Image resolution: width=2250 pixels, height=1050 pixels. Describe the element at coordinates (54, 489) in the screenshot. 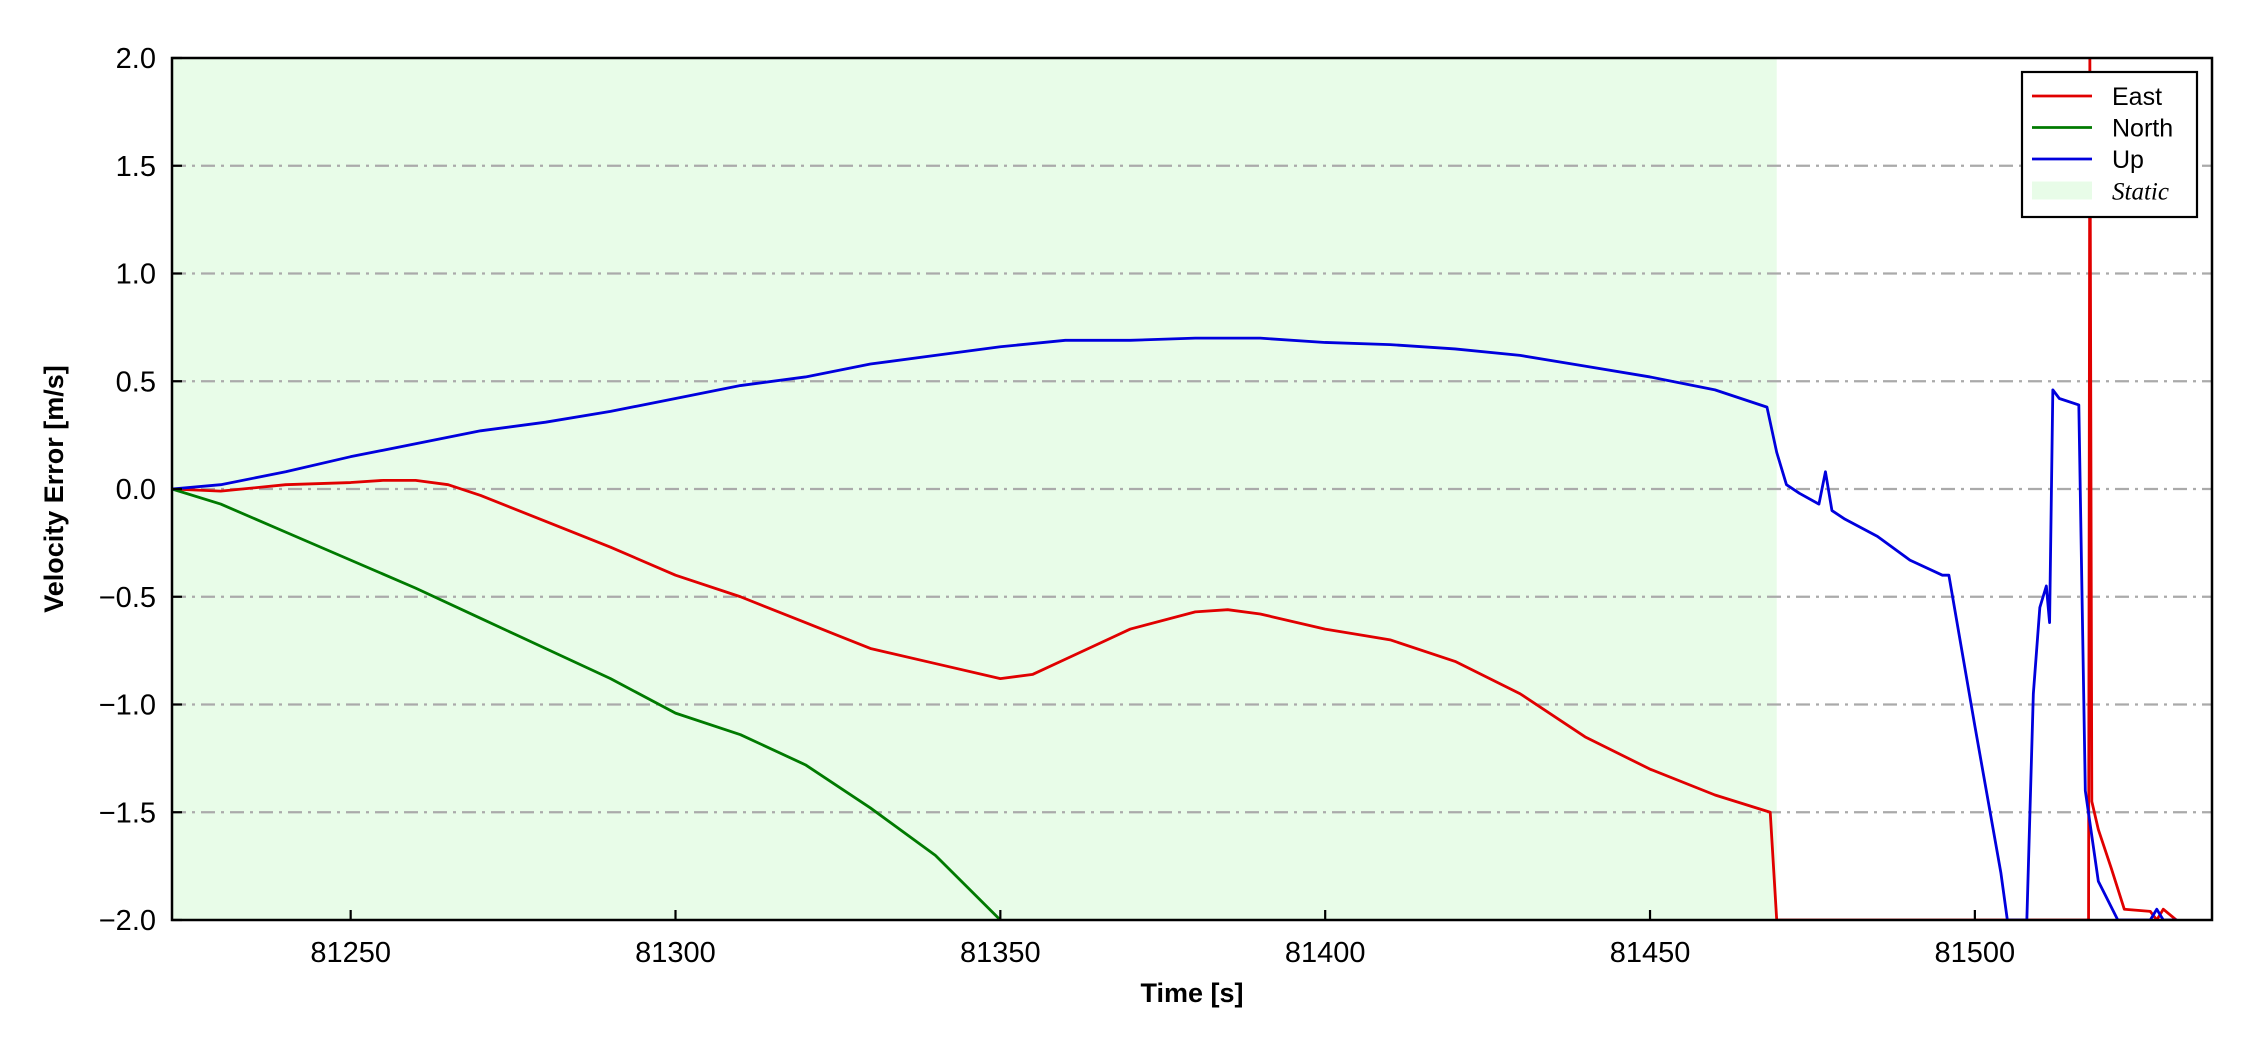

I see `y-axis-title: Velocity Error [m/s]` at that location.